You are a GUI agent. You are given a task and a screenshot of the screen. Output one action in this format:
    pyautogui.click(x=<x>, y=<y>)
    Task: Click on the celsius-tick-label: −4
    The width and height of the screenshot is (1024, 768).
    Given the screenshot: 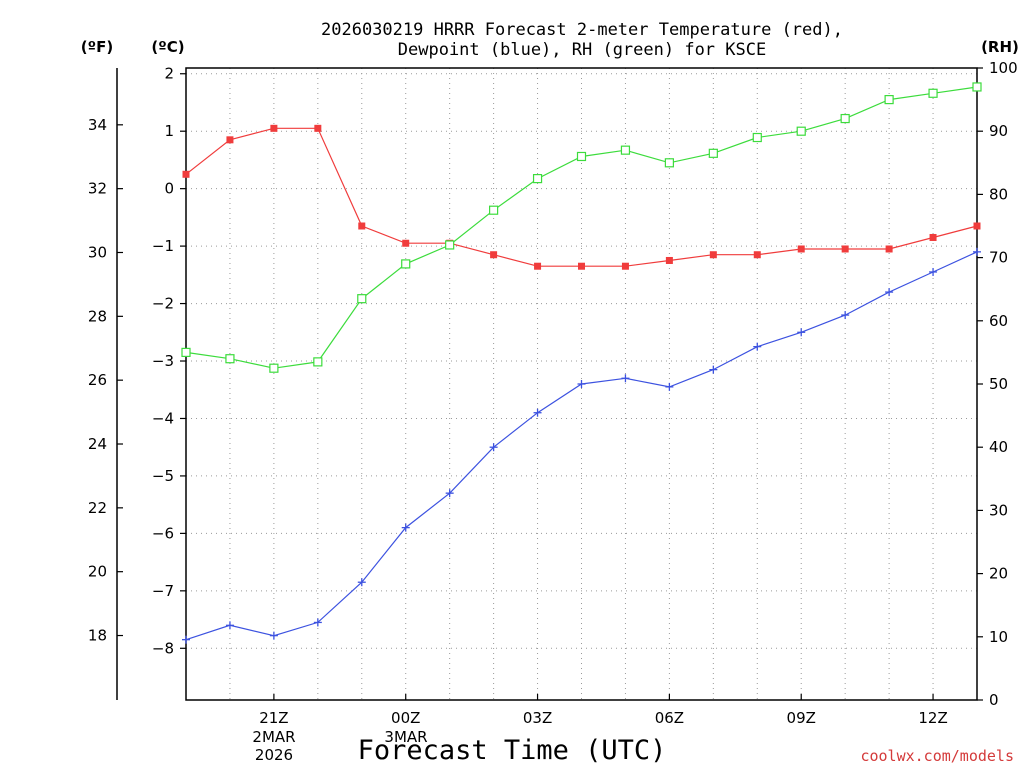 What is the action you would take?
    pyautogui.click(x=163, y=418)
    